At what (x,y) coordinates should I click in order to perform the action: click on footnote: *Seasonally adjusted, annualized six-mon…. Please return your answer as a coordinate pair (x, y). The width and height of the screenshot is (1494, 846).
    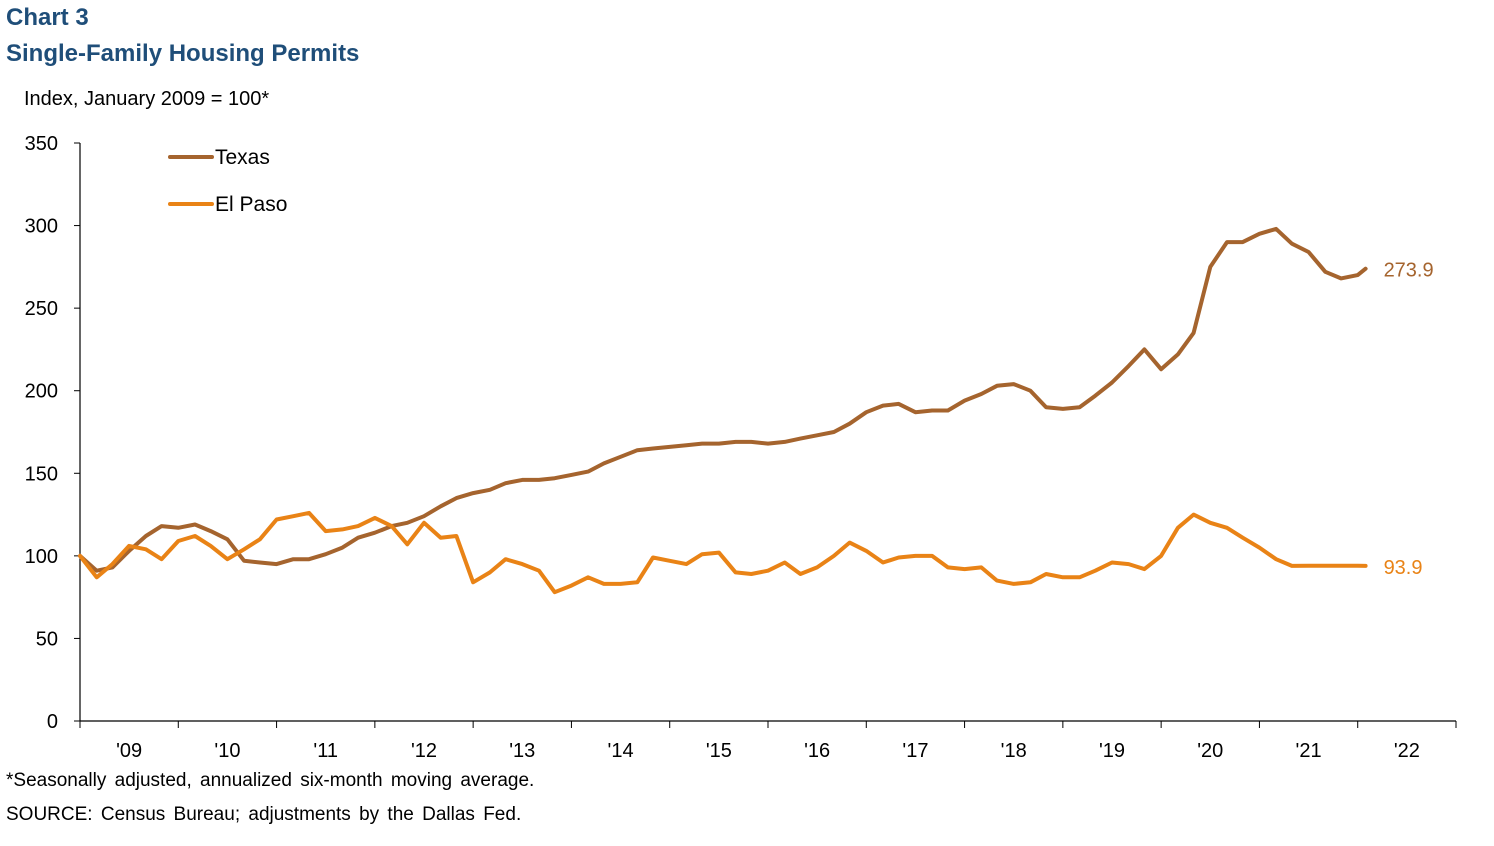
    Looking at the image, I should click on (270, 780).